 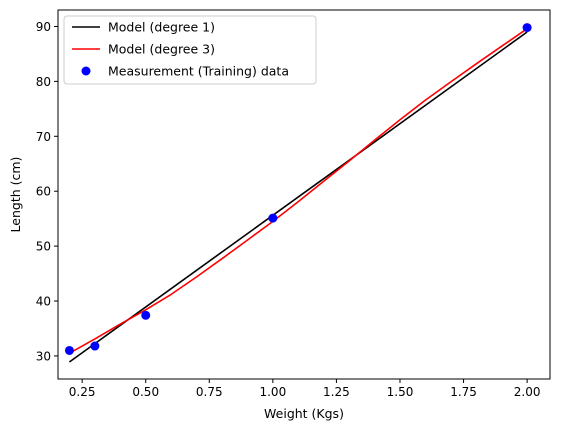 I want to click on x-tick-label: 2.00, so click(x=527, y=392).